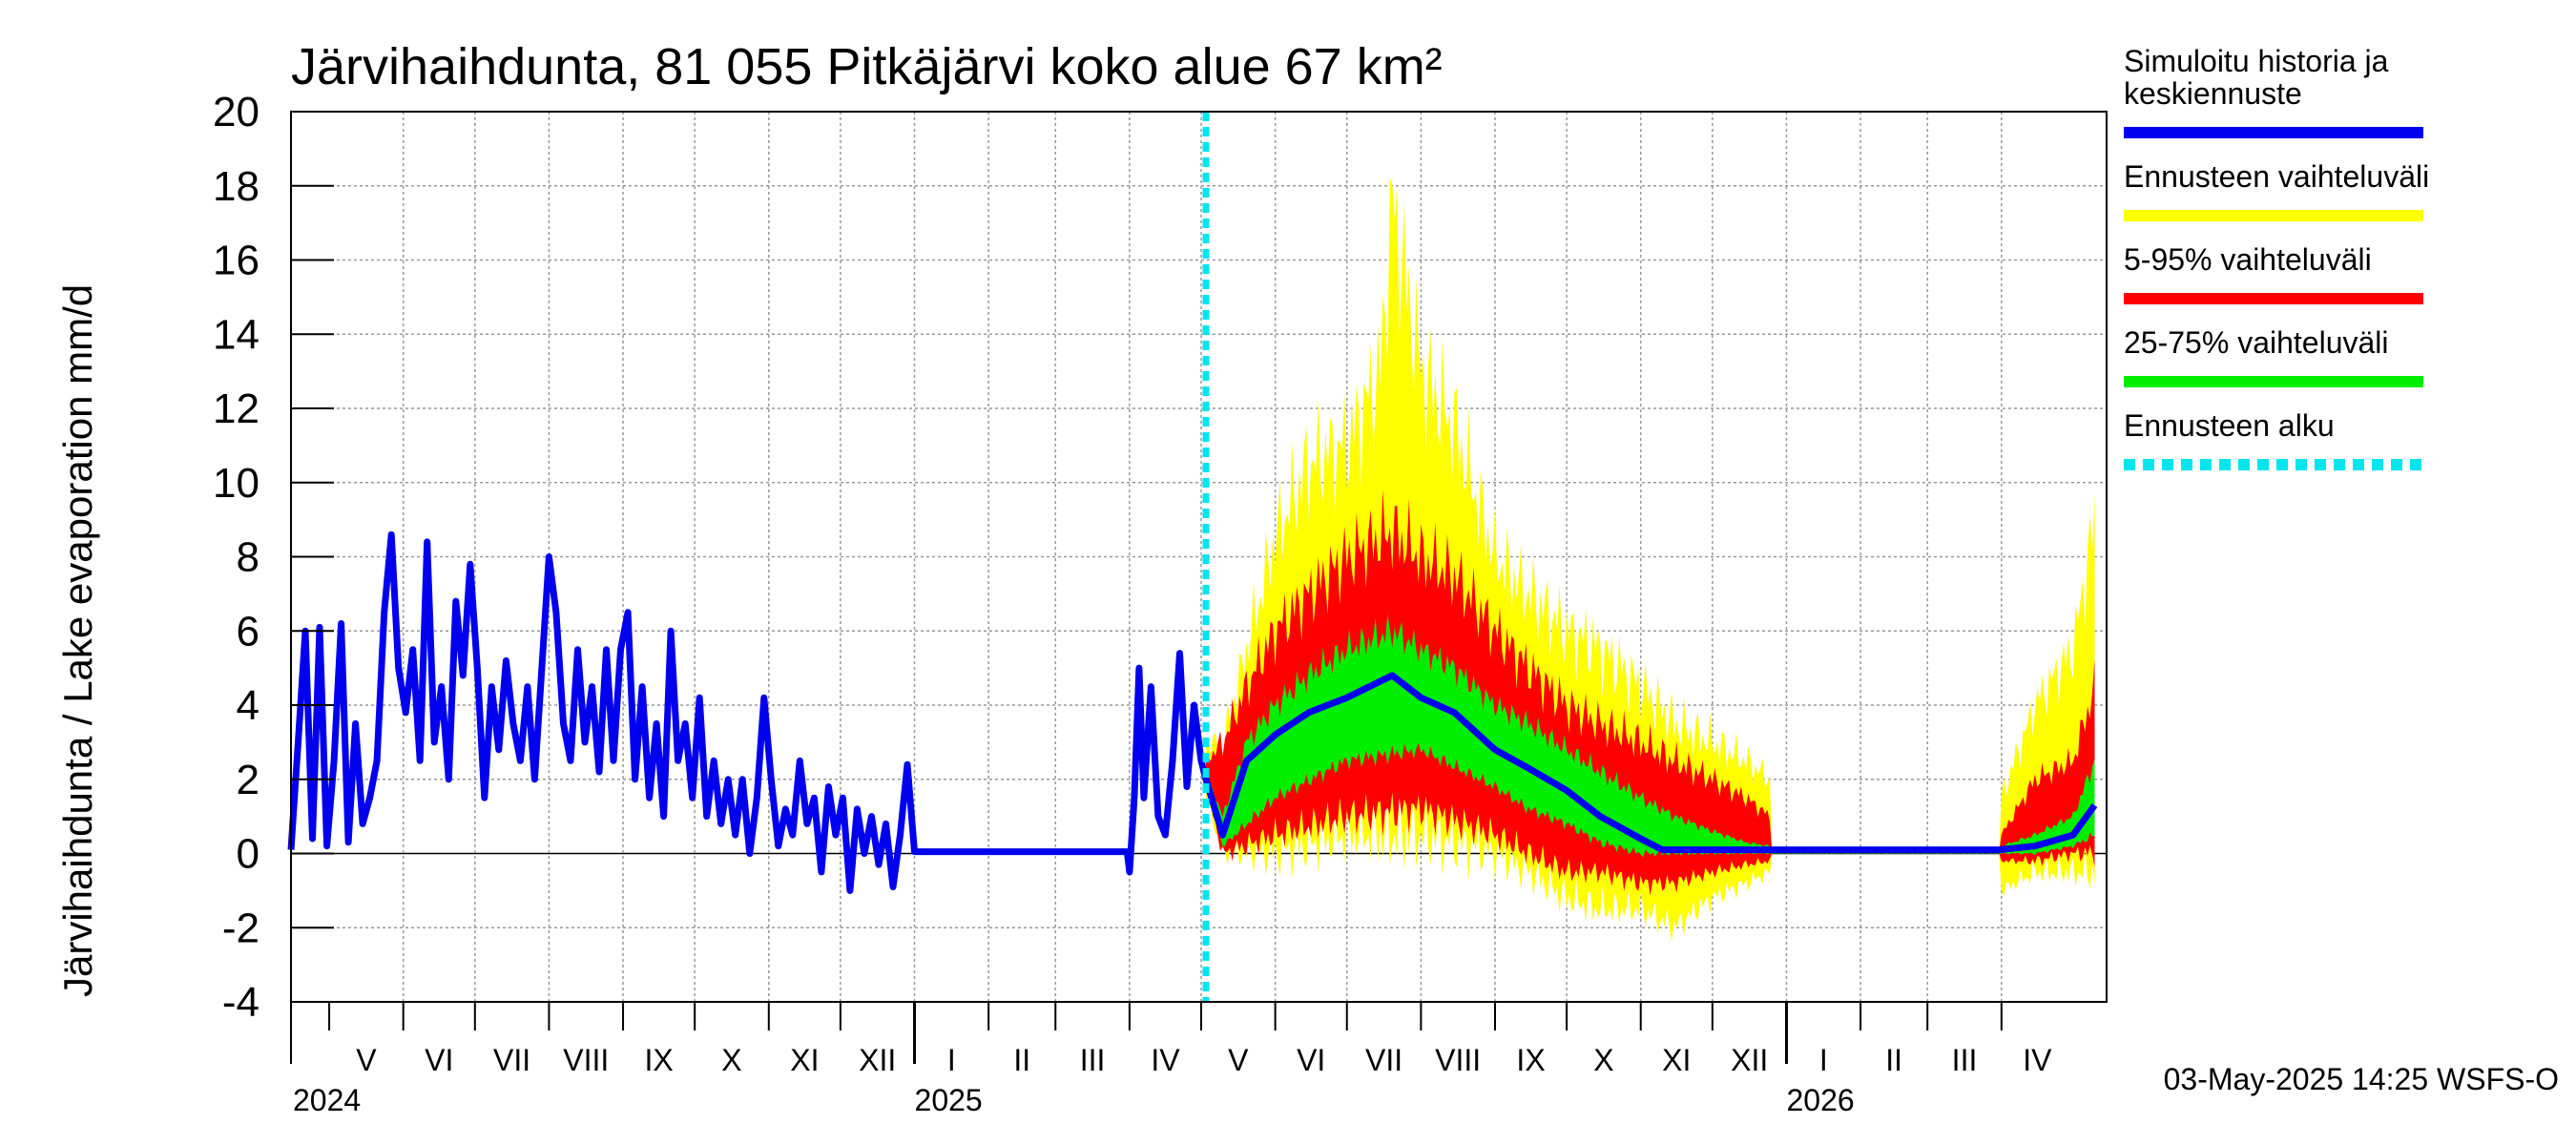 This screenshot has width=2576, height=1145. I want to click on legend-label: Ennusteen vaihteluväli, so click(2276, 177).